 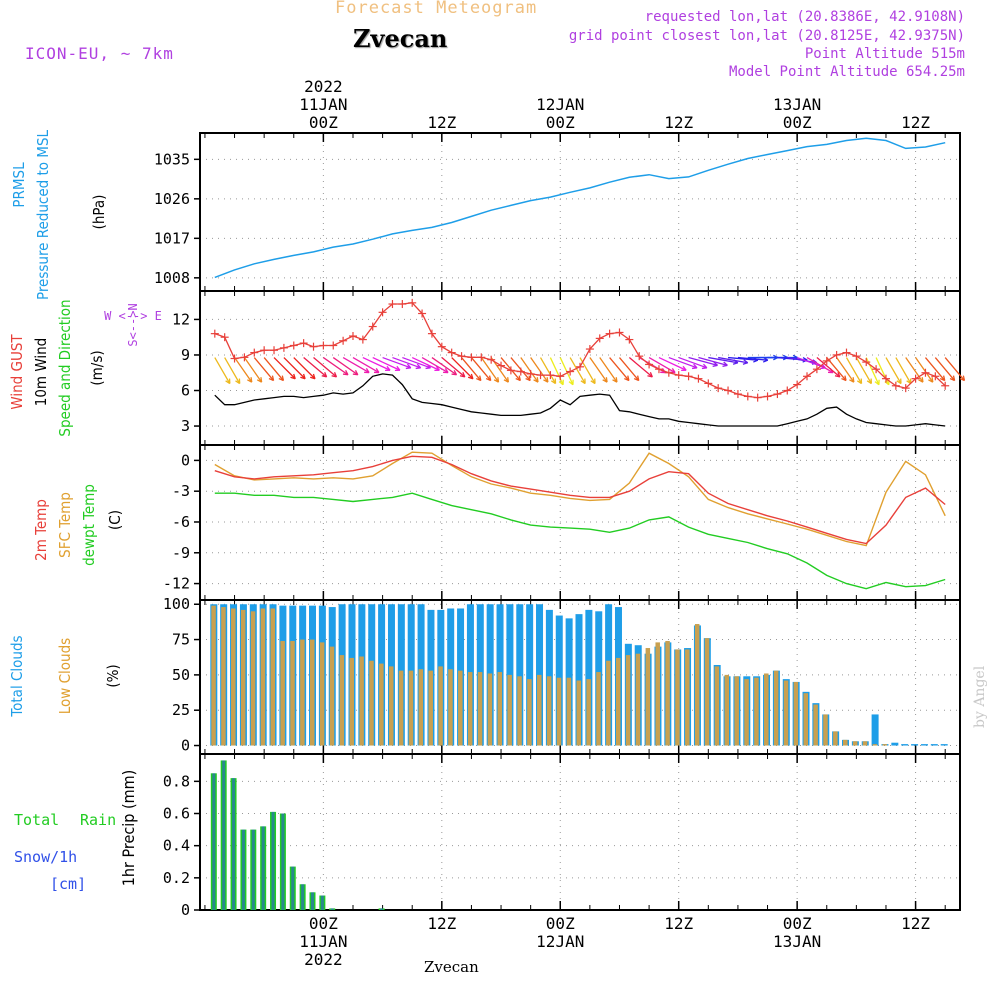 I want to click on bottom-time-label: 12Z, so click(x=441, y=923).